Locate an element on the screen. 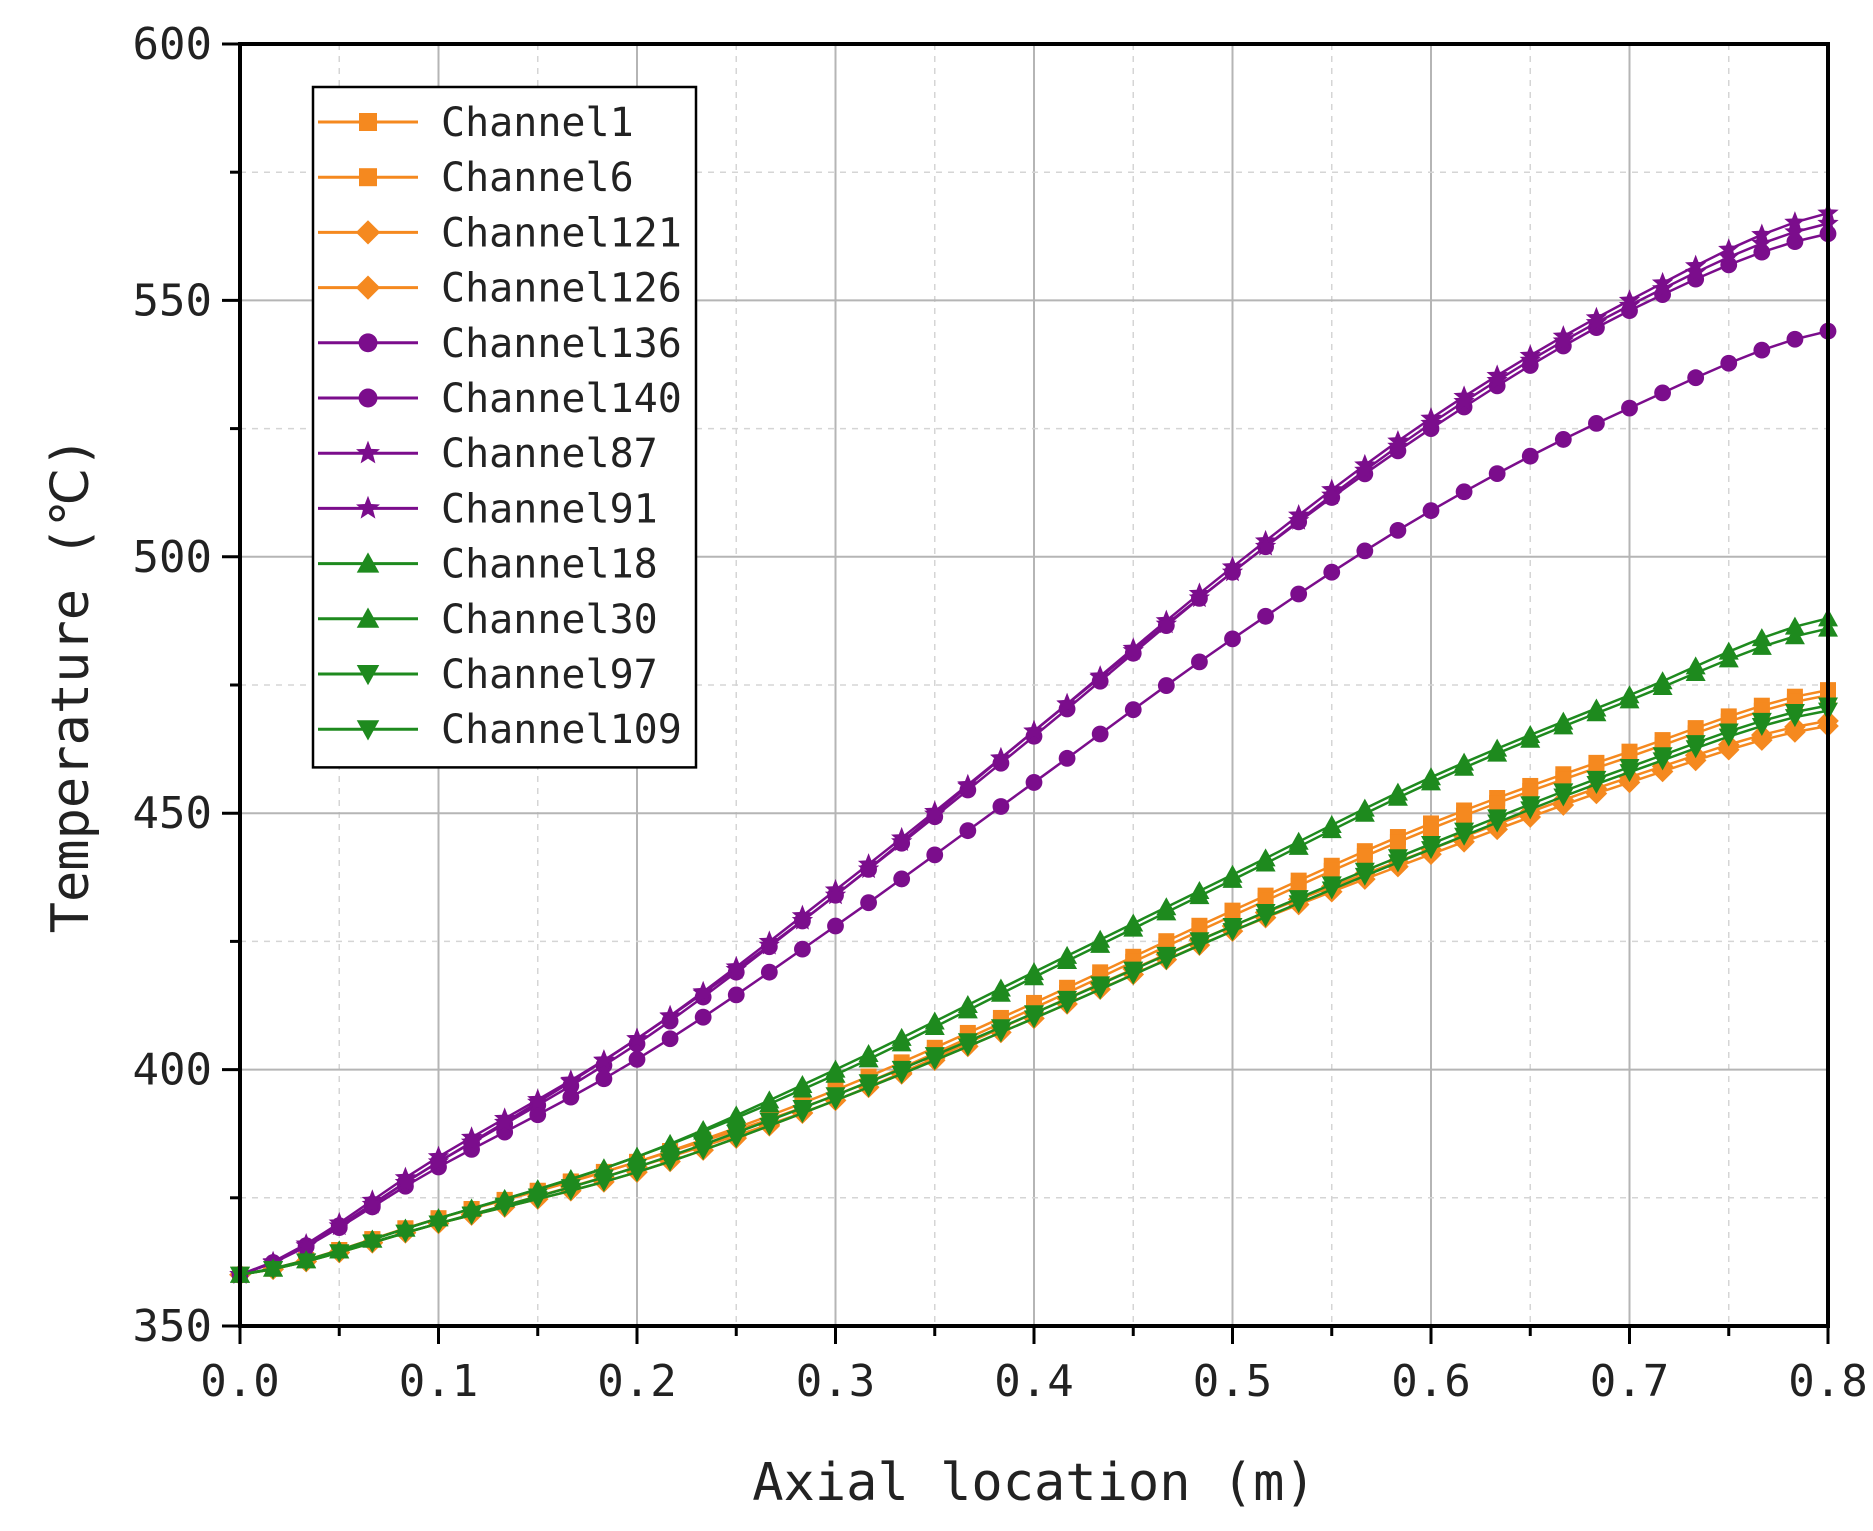 This screenshot has width=1873, height=1531. legend-item: Channel87 is located at coordinates (488, 454).